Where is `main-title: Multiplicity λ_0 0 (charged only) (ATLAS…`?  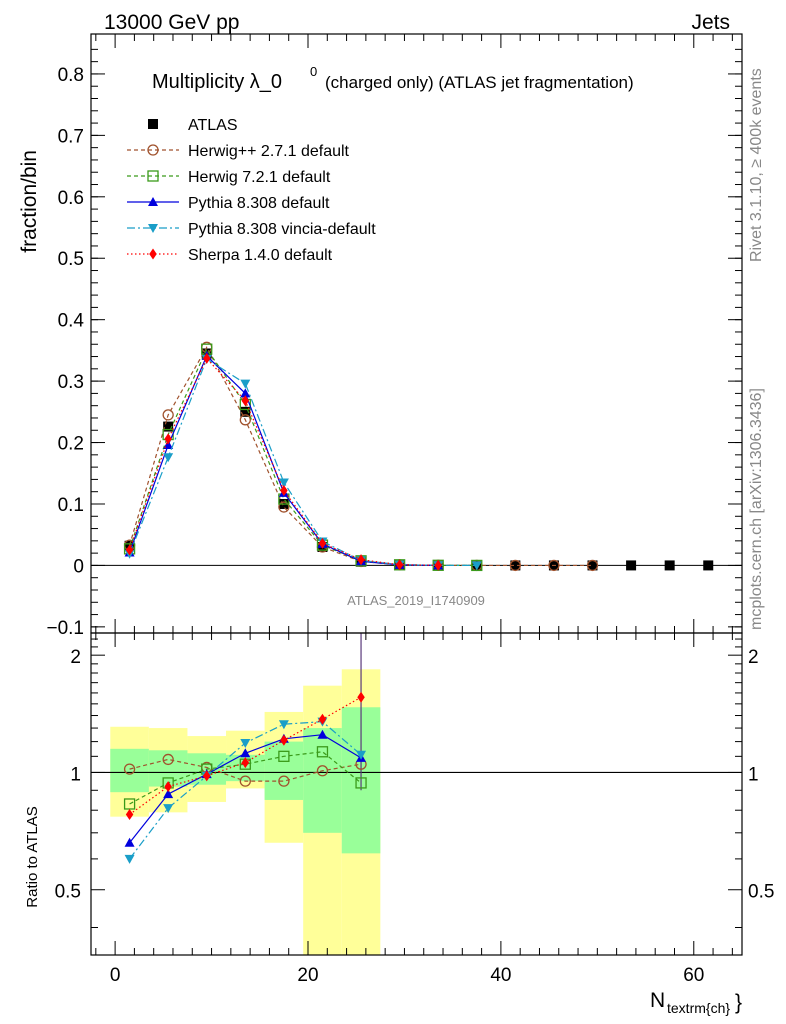
main-title: Multiplicity λ_0 0 (charged only) (ATLAS… is located at coordinates (393, 78).